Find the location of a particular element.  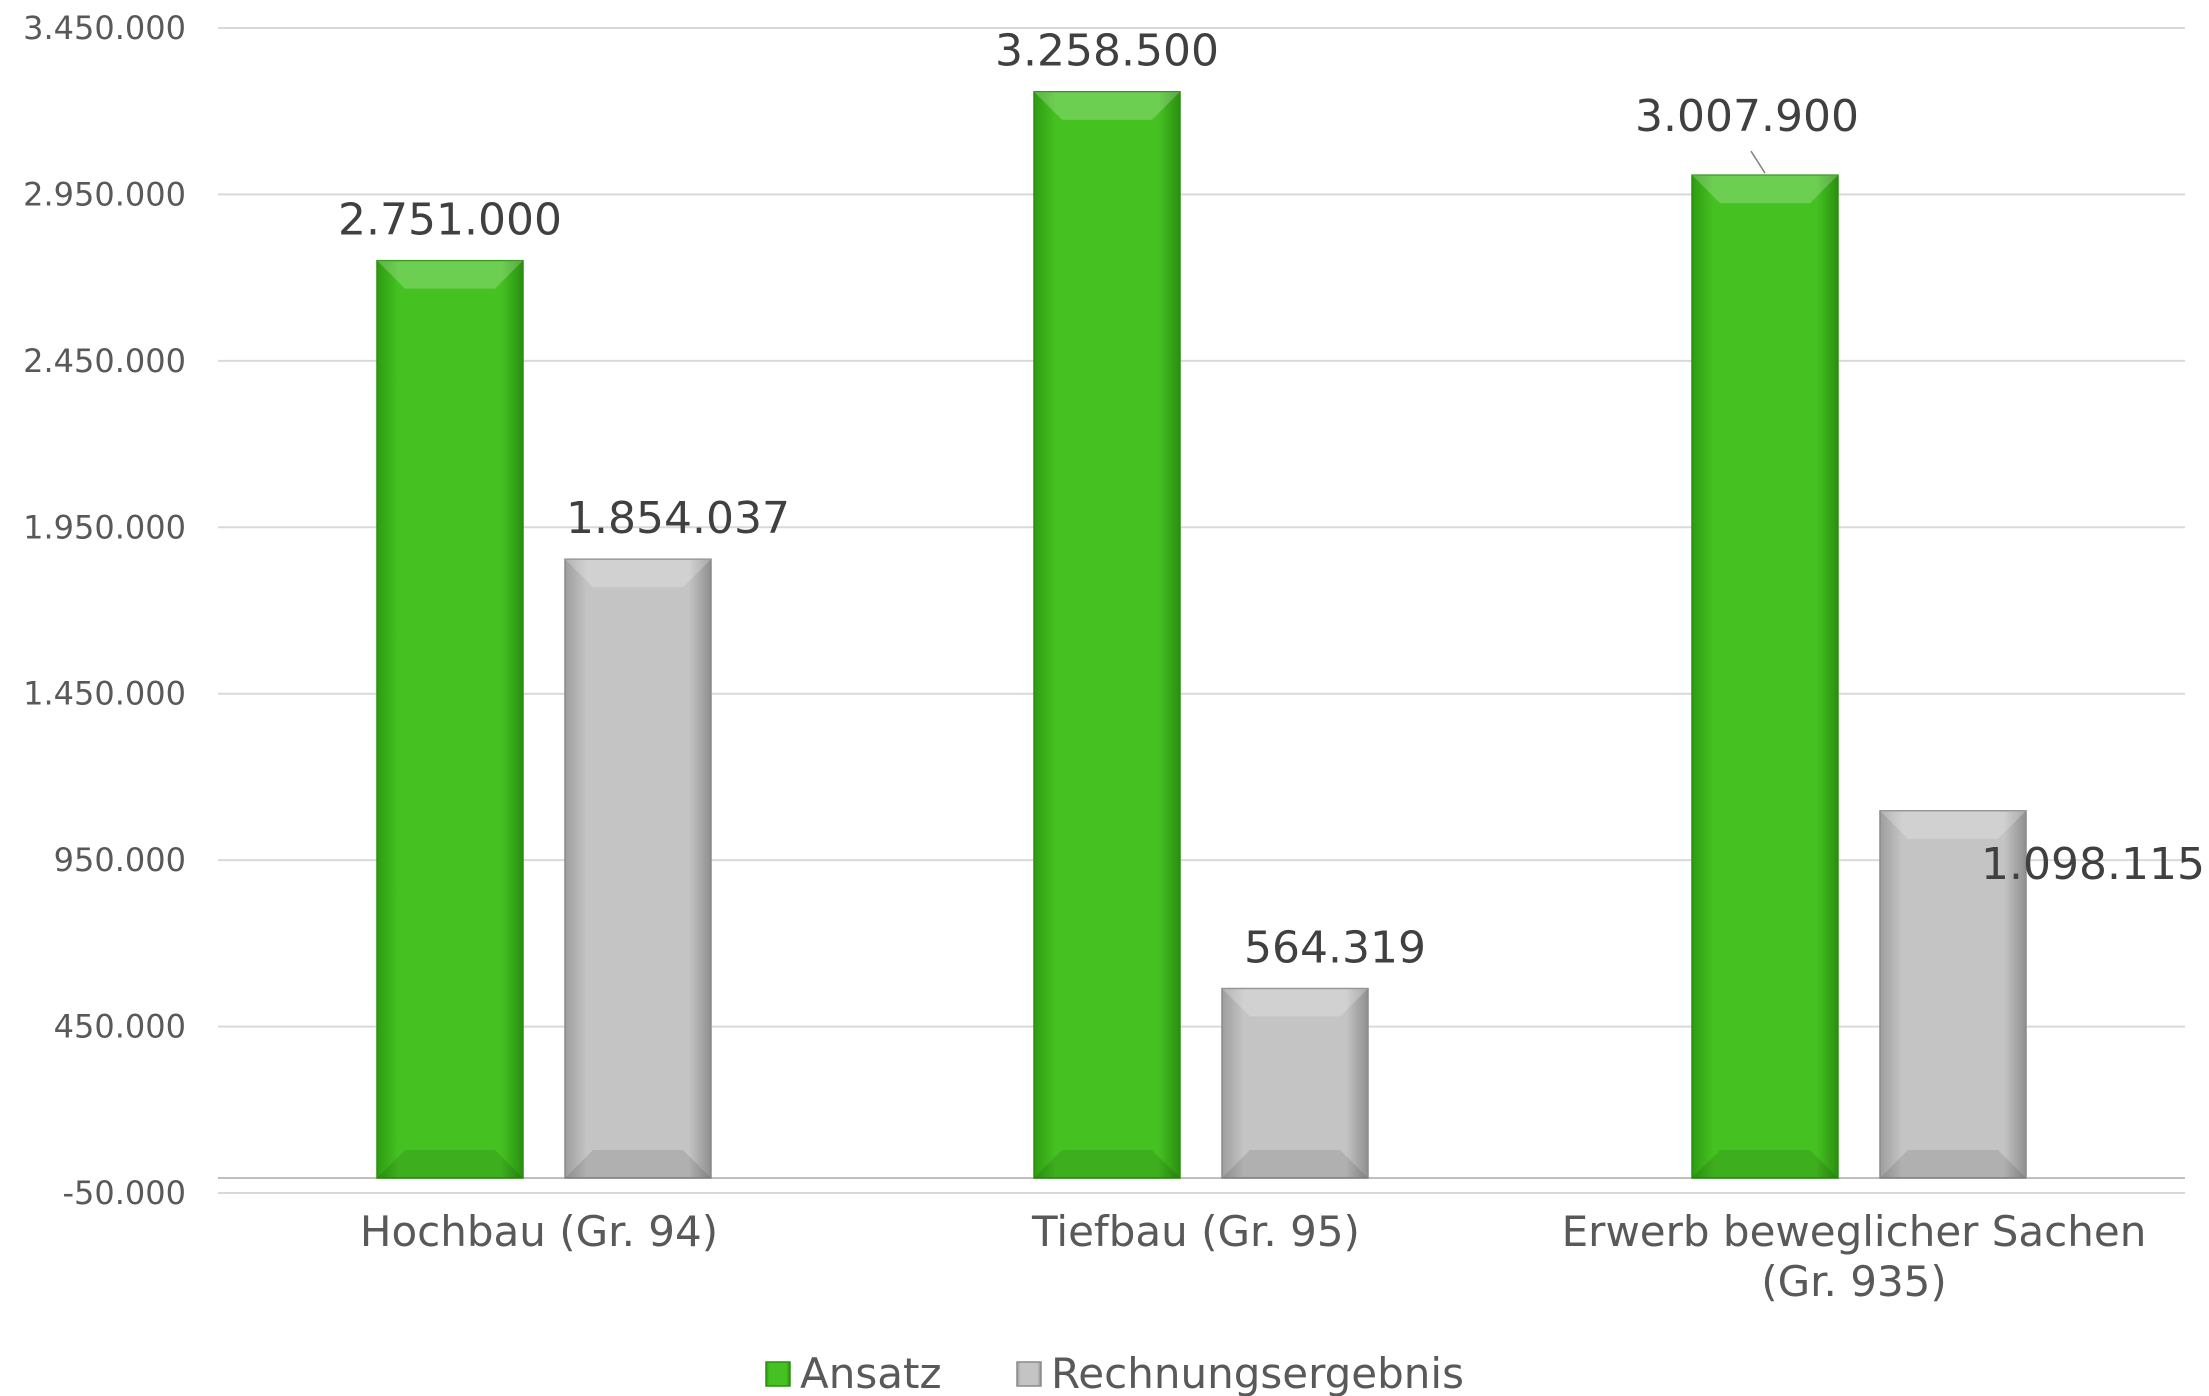

category-label: Tiefbau (Gr. 95) is located at coordinates (1195, 1231).